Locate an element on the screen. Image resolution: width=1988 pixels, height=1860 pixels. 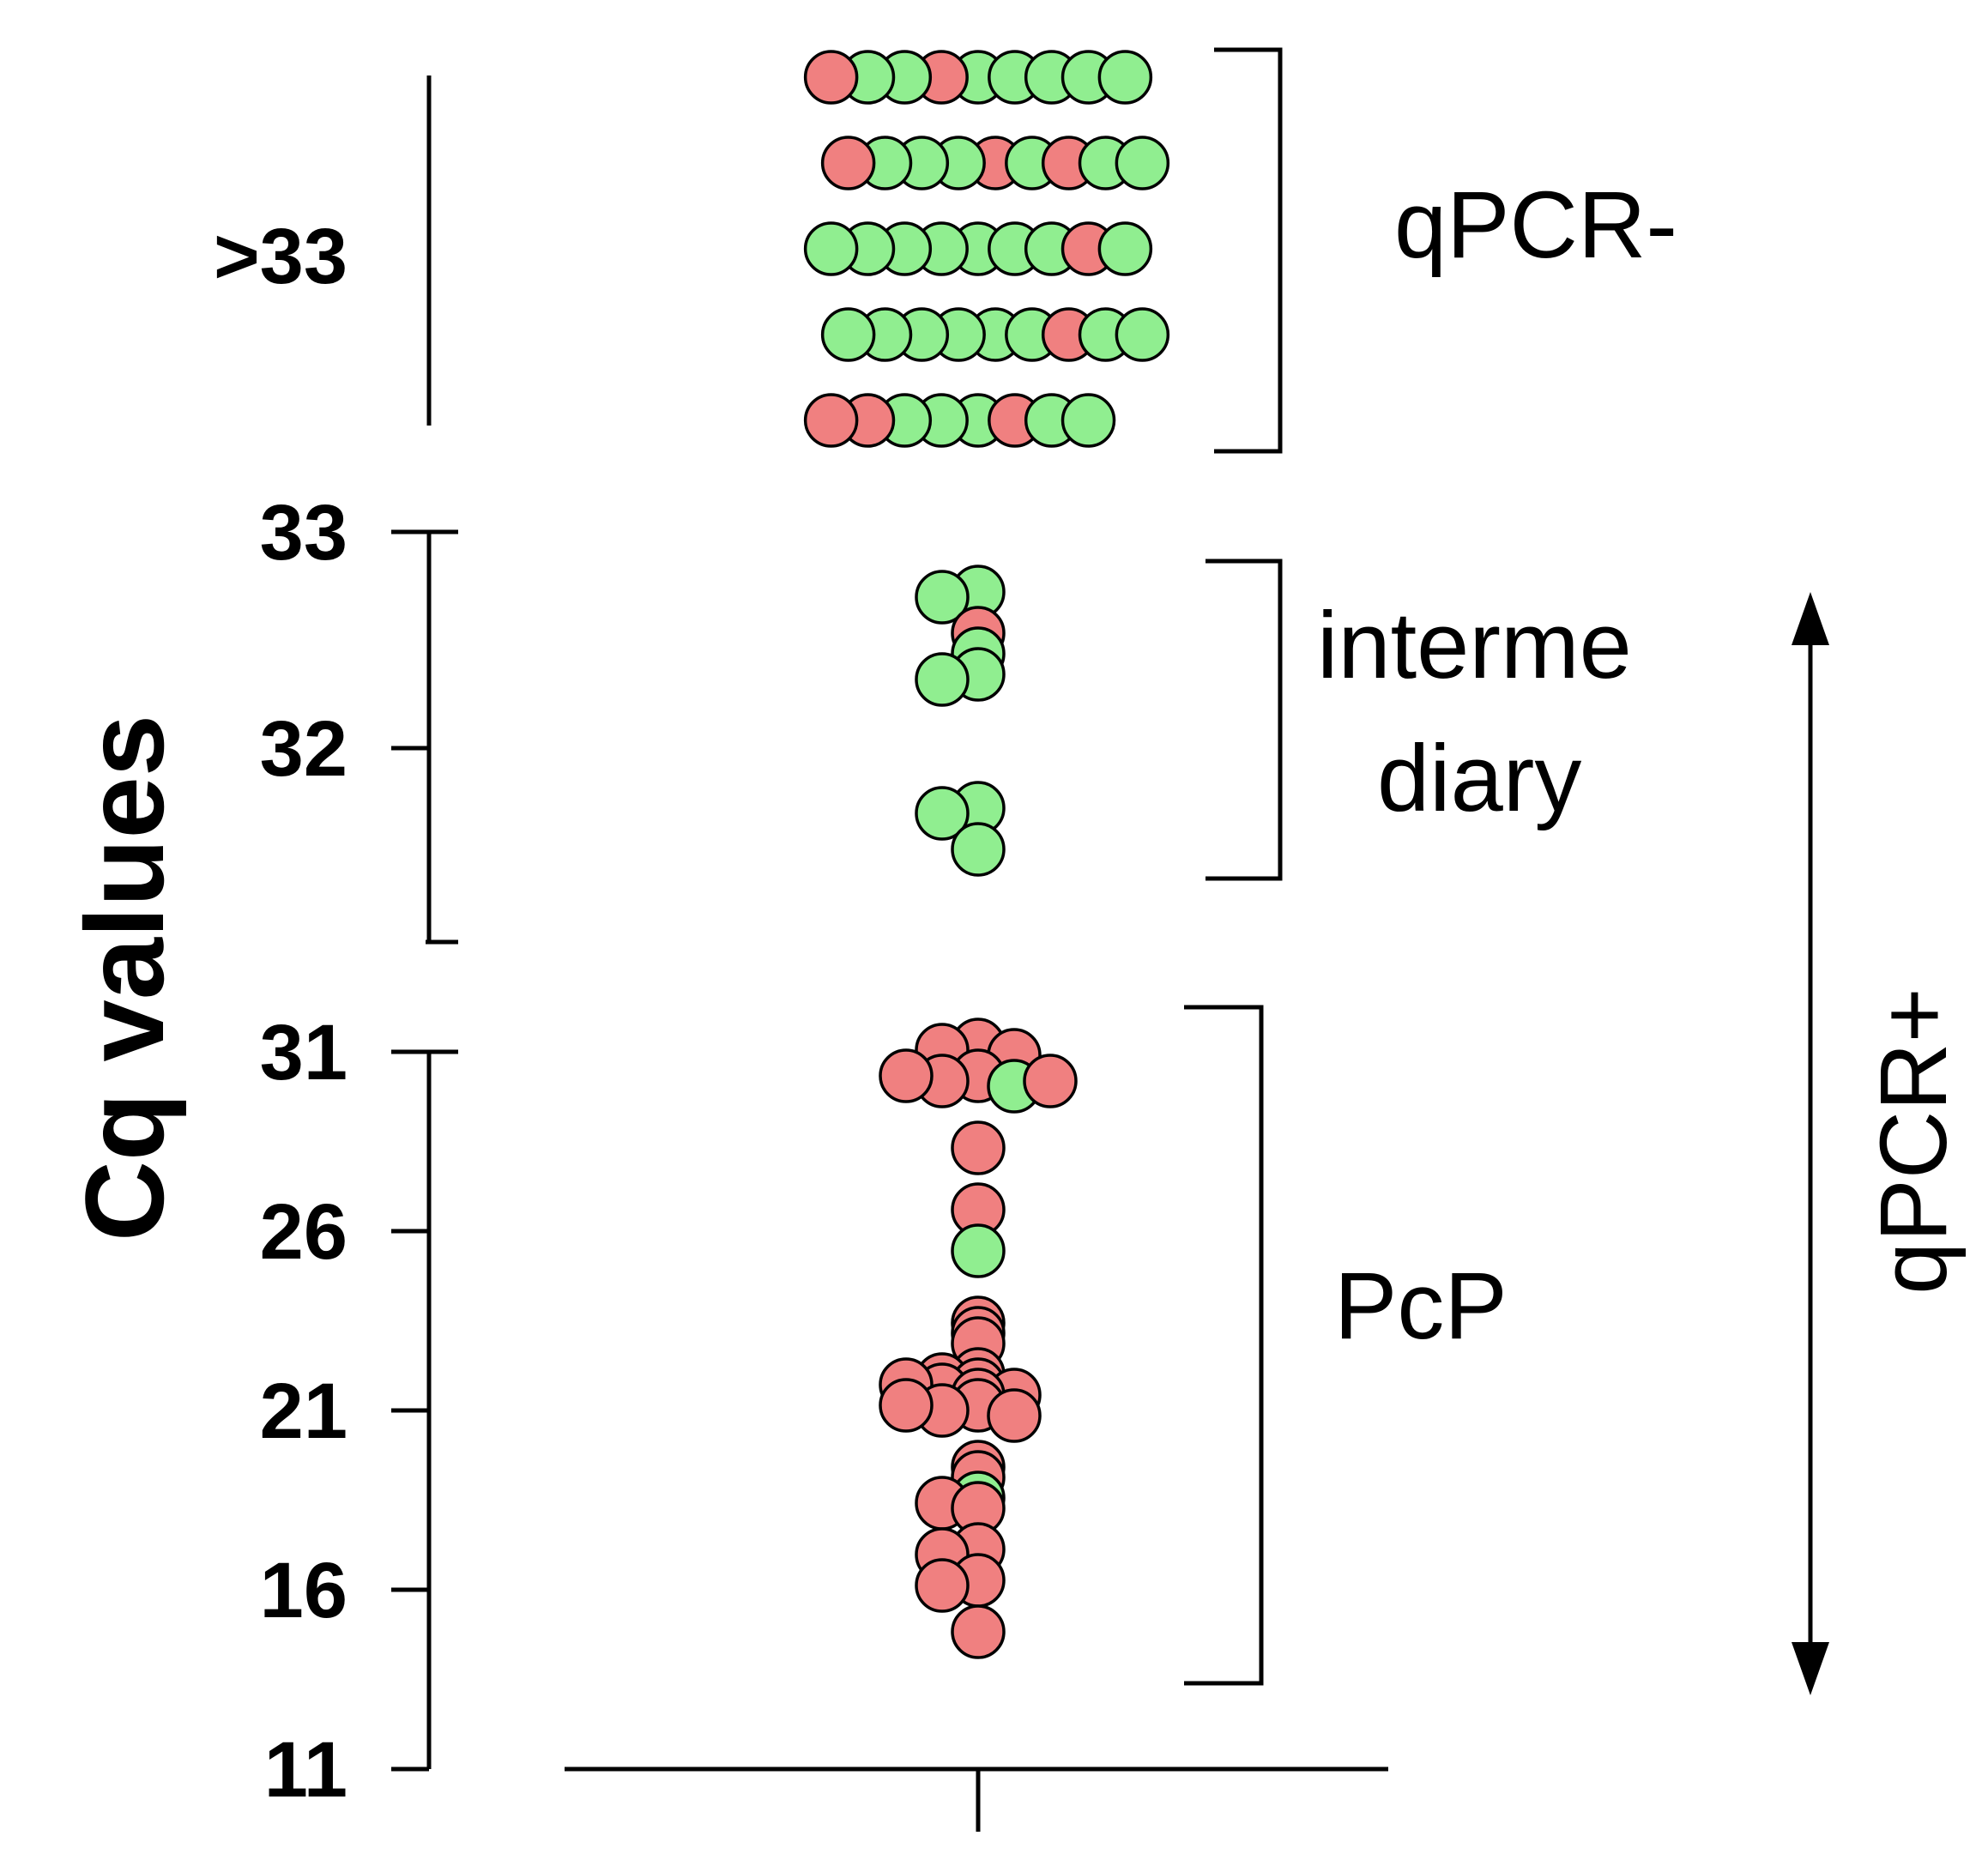
y-axis-label: Cq values is located at coordinates (124, 978).